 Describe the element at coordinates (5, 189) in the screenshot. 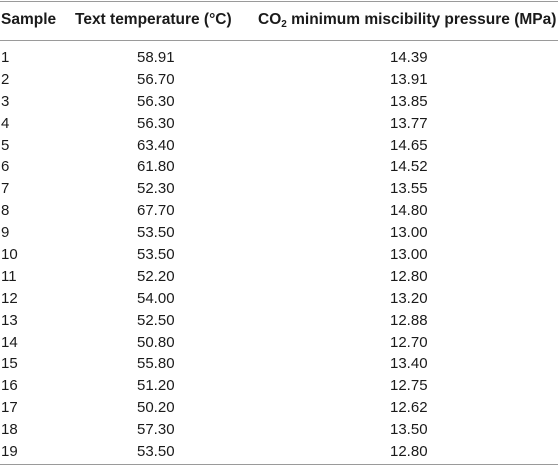

I see `cell-sample: 7` at that location.